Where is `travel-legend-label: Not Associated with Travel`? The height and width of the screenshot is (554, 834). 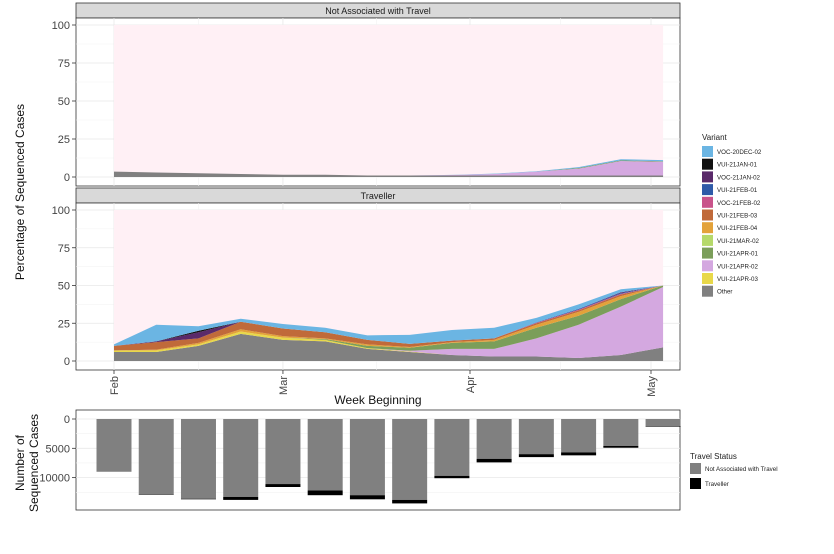 travel-legend-label: Not Associated with Travel is located at coordinates (741, 469).